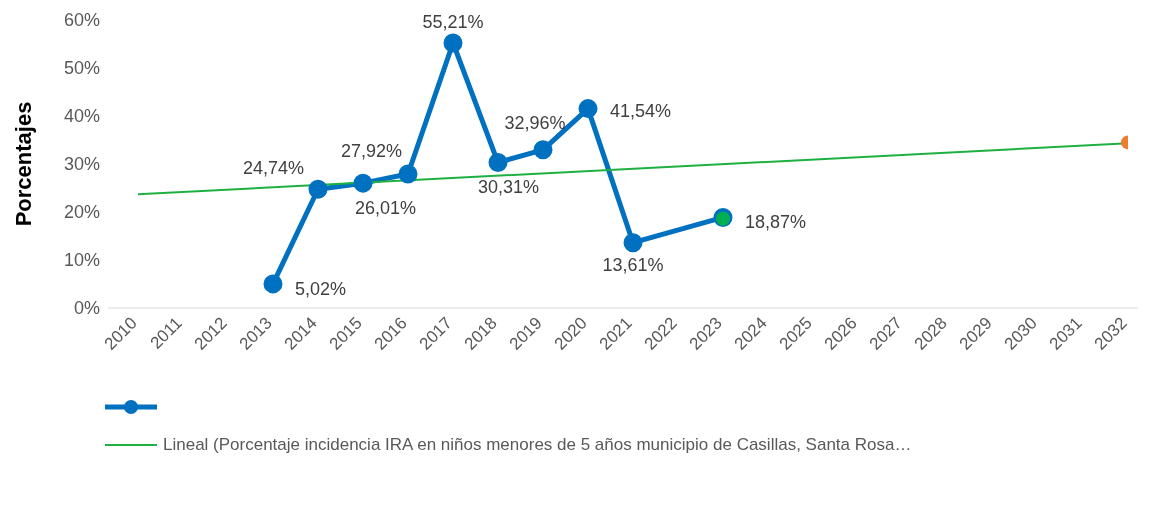  What do you see at coordinates (386, 207) in the screenshot?
I see `data-label: 26,01%` at bounding box center [386, 207].